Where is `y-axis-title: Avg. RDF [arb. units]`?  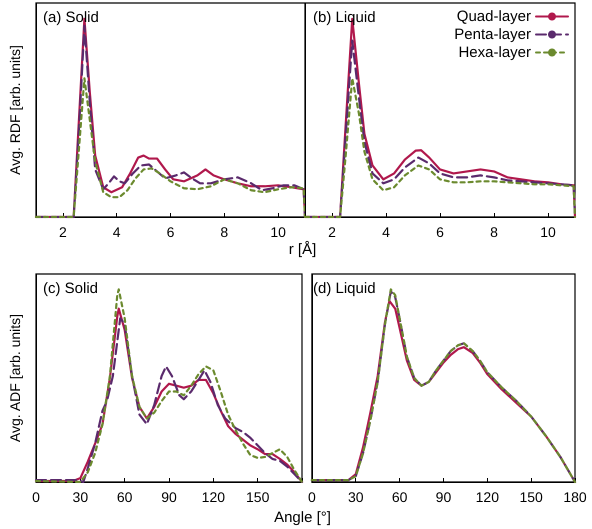 y-axis-title: Avg. RDF [arb. units] is located at coordinates (15, 110).